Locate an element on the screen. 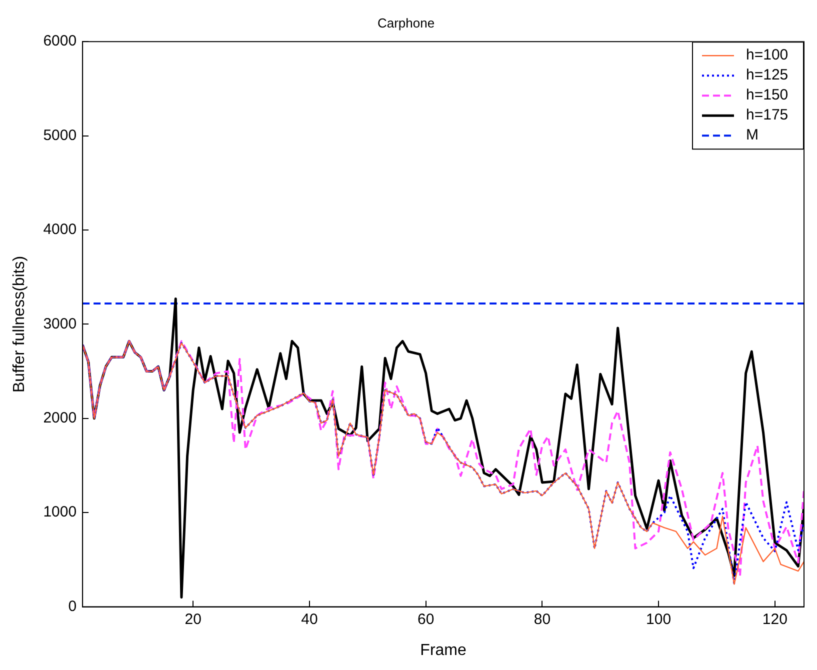 The height and width of the screenshot is (670, 817). legend-label: h=100 is located at coordinates (767, 55).